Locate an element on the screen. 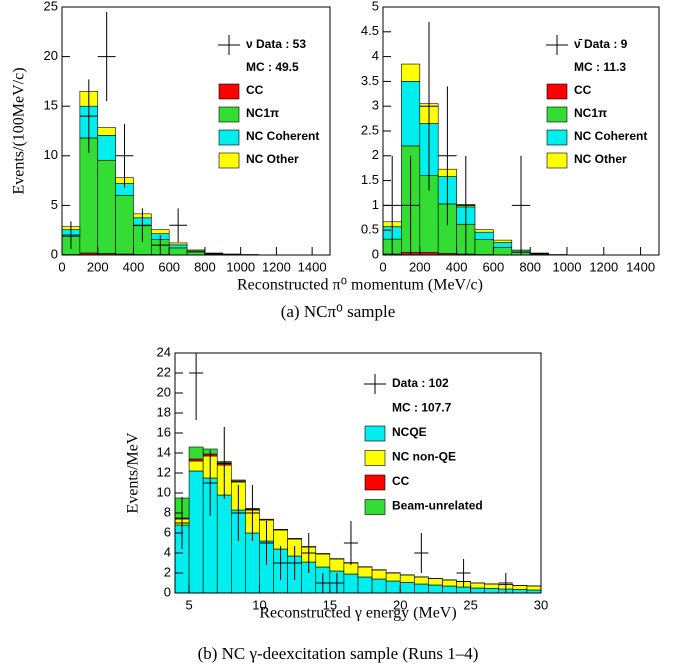  x-tick-label: 10 is located at coordinates (259, 604).